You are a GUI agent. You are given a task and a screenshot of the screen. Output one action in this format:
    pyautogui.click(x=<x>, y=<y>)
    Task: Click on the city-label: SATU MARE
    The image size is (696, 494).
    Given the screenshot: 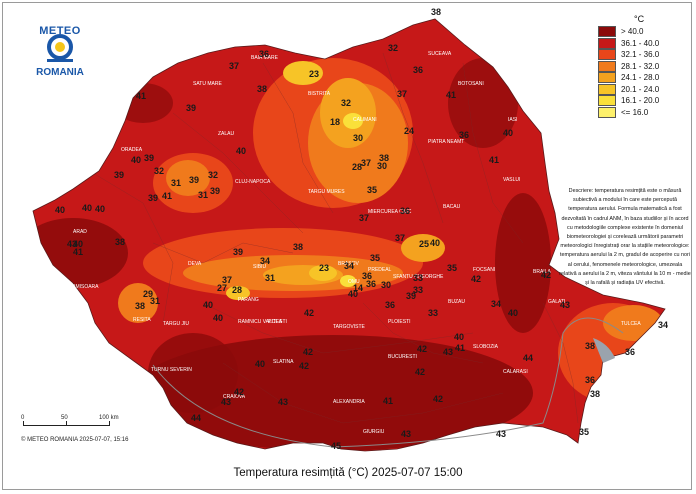 What is the action you would take?
    pyautogui.click(x=207, y=84)
    